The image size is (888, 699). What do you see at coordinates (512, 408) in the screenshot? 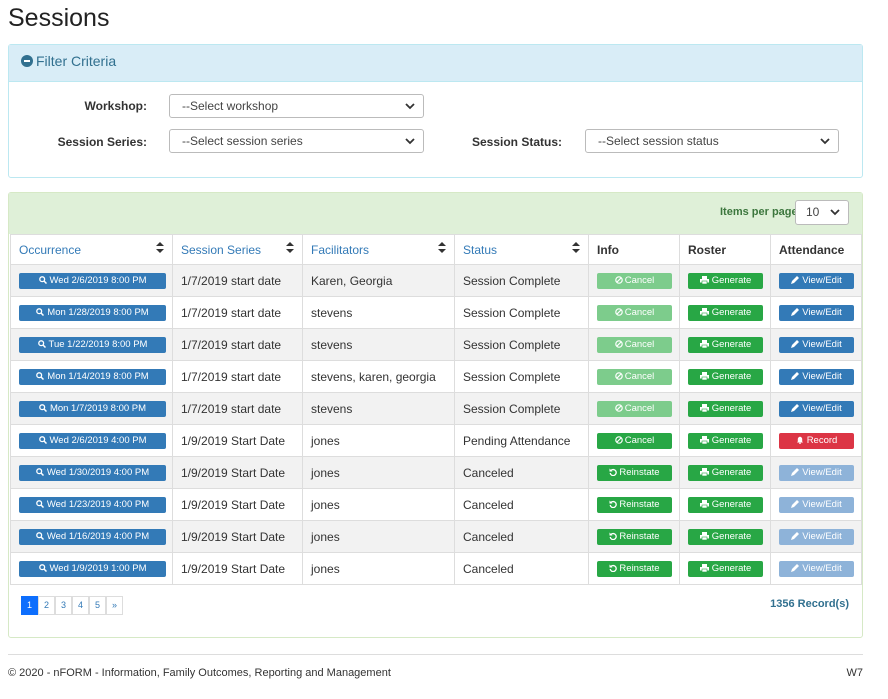
I see `cell-text: Session Complete` at bounding box center [512, 408].